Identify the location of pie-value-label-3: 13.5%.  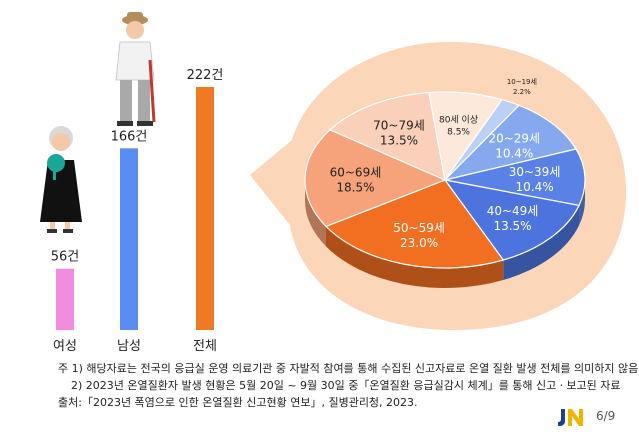
(512, 226).